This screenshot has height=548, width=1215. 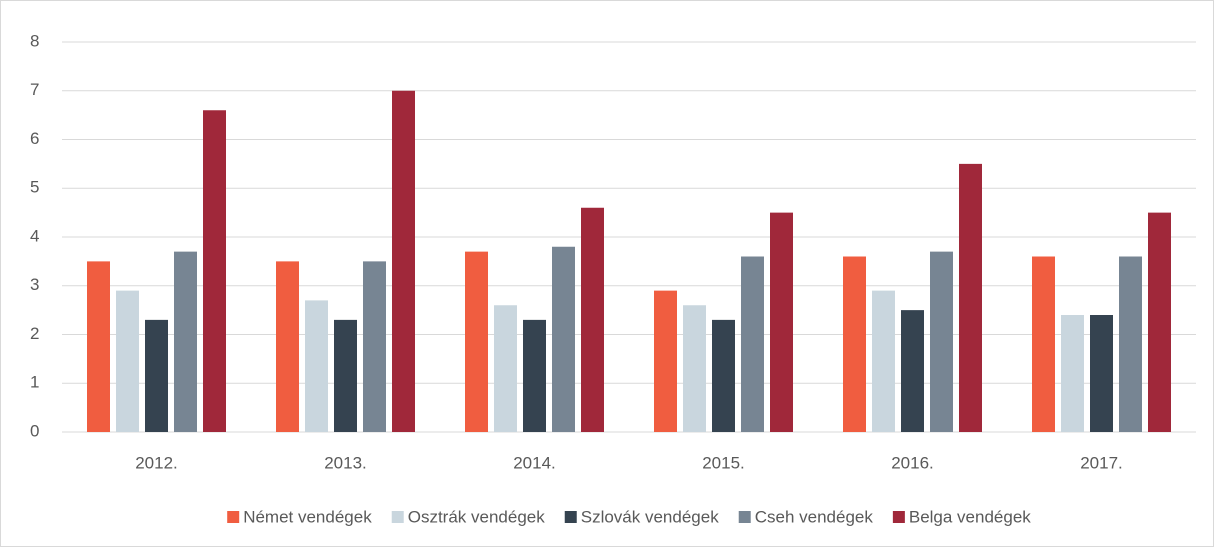 I want to click on legend-label: Cseh vendégek, so click(x=814, y=516).